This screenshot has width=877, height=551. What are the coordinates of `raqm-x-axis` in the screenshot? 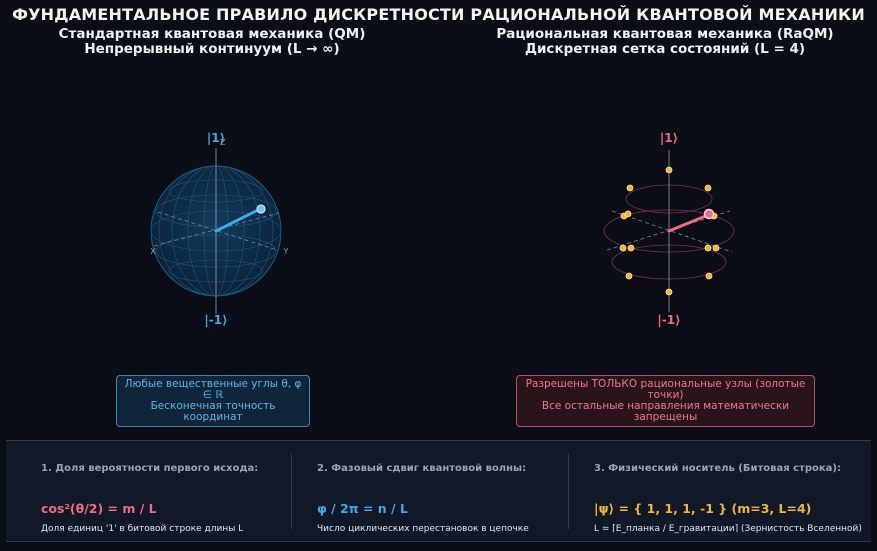 It's located at (672, 231).